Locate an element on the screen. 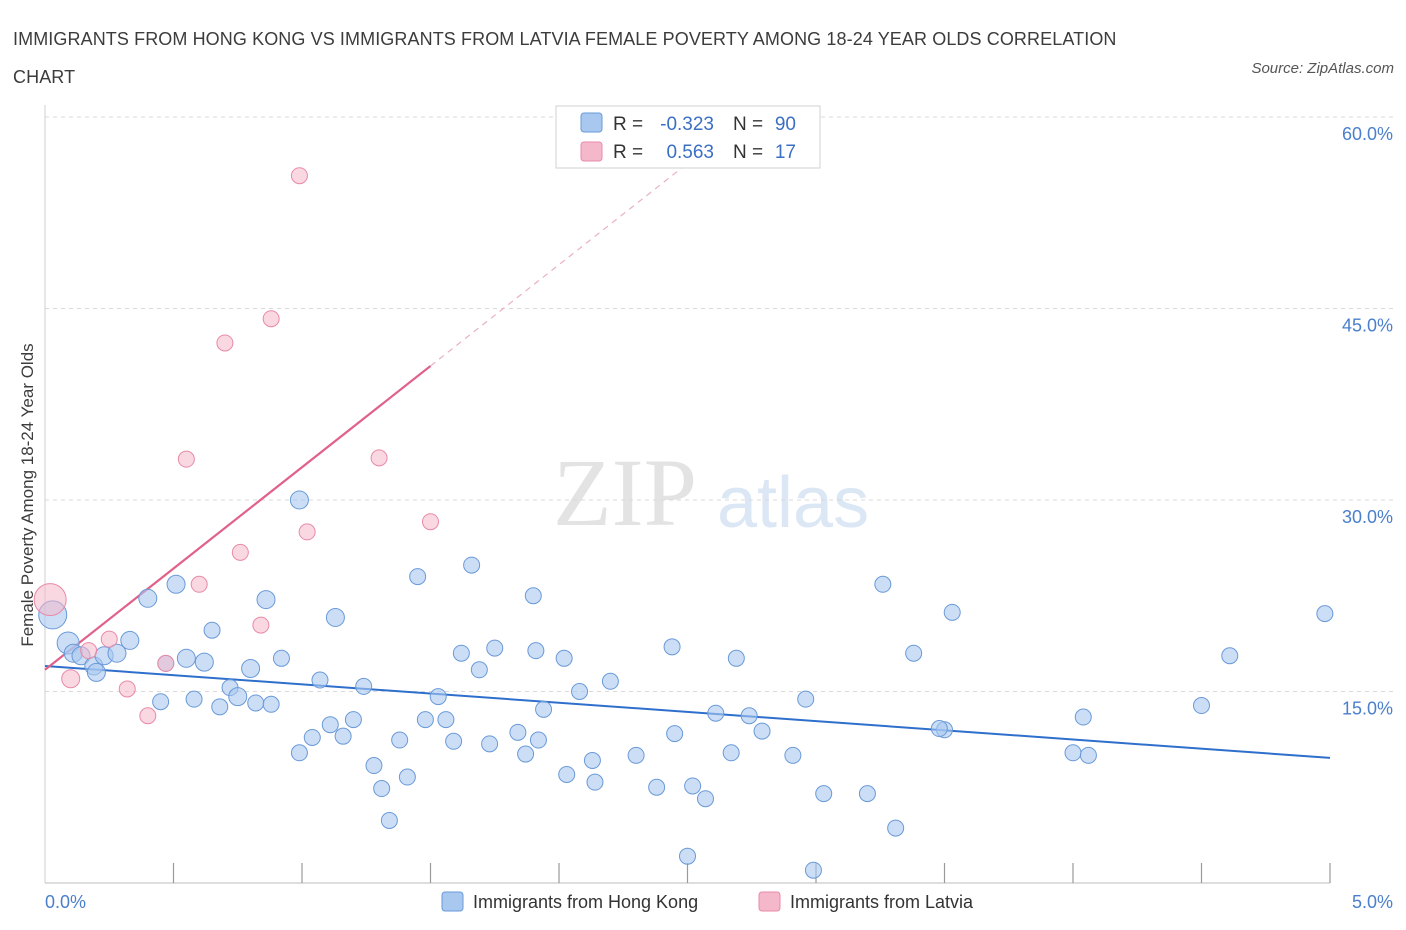  watermark-zip: ZIP is located at coordinates (625, 492).